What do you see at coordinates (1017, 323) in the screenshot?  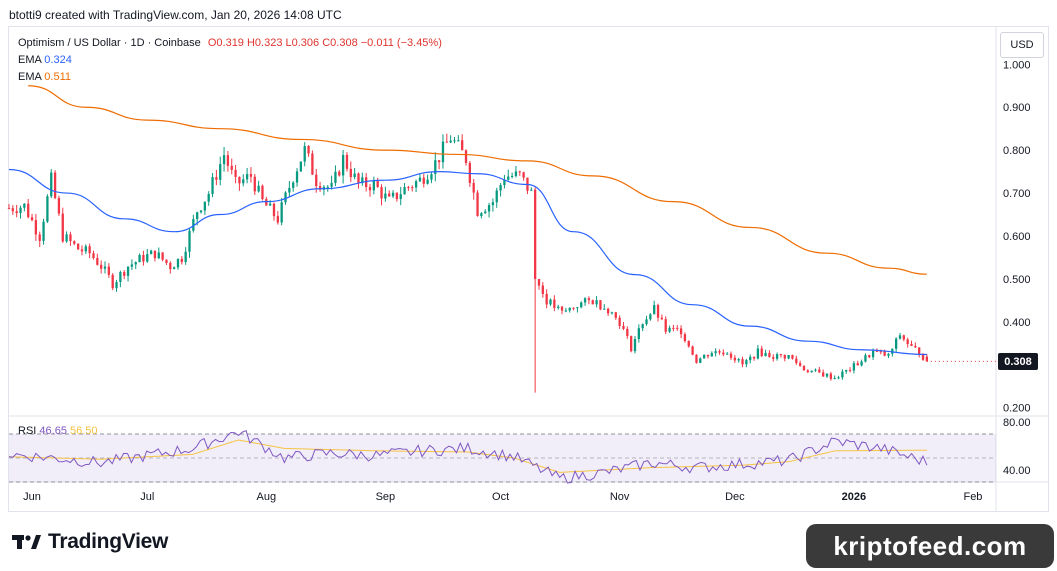 I see `price-tick-label: 0.400` at bounding box center [1017, 323].